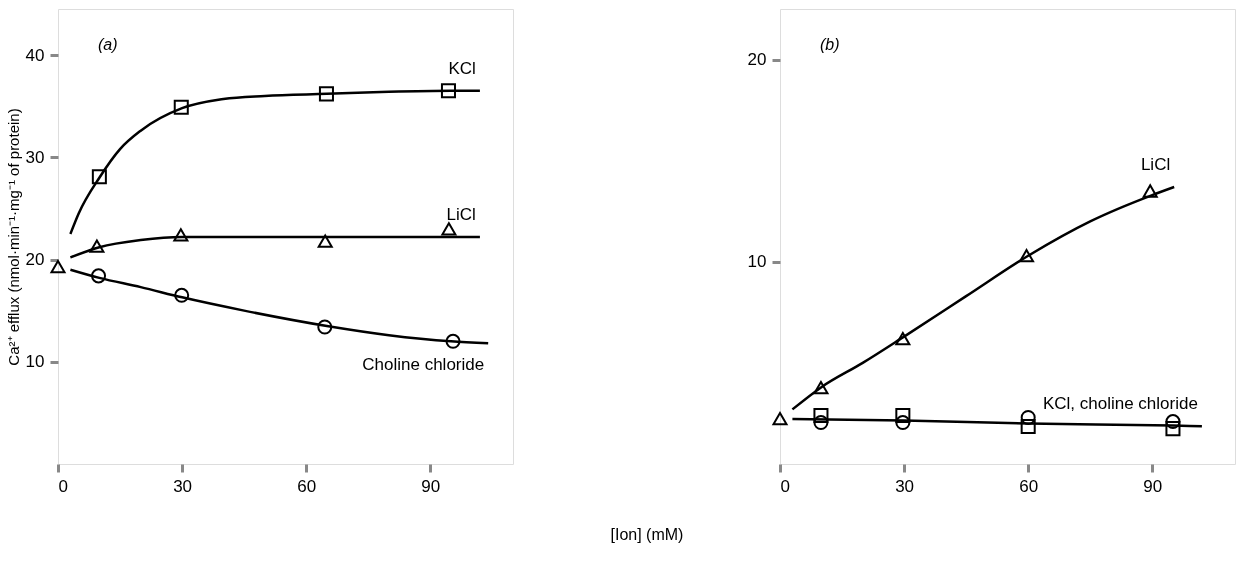  Describe the element at coordinates (647, 534) in the screenshot. I see `x-axis-title: [Ion] (mM)` at that location.